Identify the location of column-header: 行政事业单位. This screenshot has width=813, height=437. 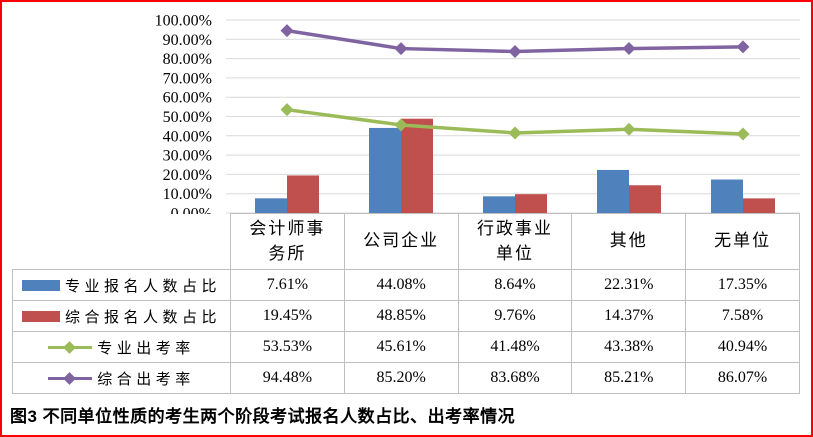
(515, 241).